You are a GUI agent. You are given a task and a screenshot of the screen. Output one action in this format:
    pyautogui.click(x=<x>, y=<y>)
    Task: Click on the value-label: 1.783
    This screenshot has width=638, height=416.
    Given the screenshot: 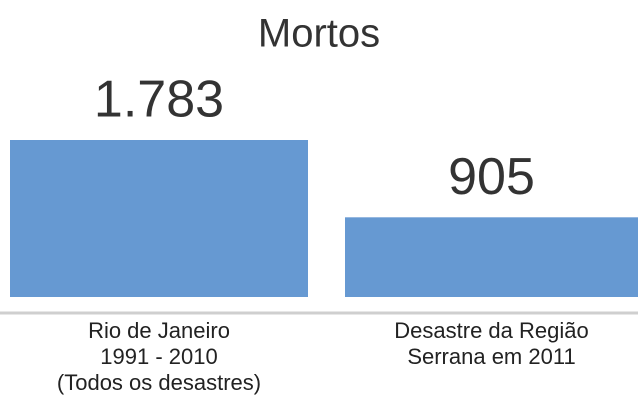 What is the action you would take?
    pyautogui.click(x=159, y=100)
    